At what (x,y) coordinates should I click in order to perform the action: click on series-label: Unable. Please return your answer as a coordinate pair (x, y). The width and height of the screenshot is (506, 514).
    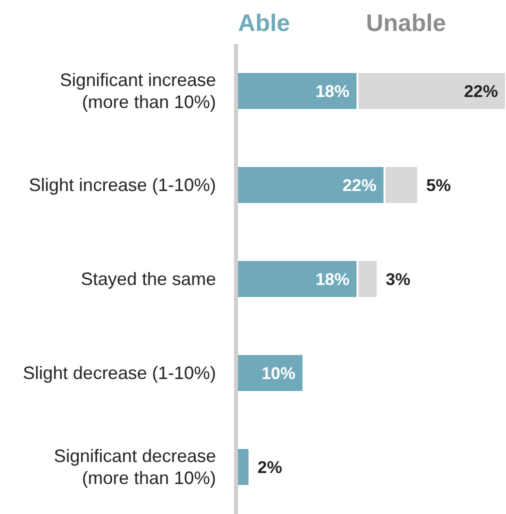
    Looking at the image, I should click on (406, 24).